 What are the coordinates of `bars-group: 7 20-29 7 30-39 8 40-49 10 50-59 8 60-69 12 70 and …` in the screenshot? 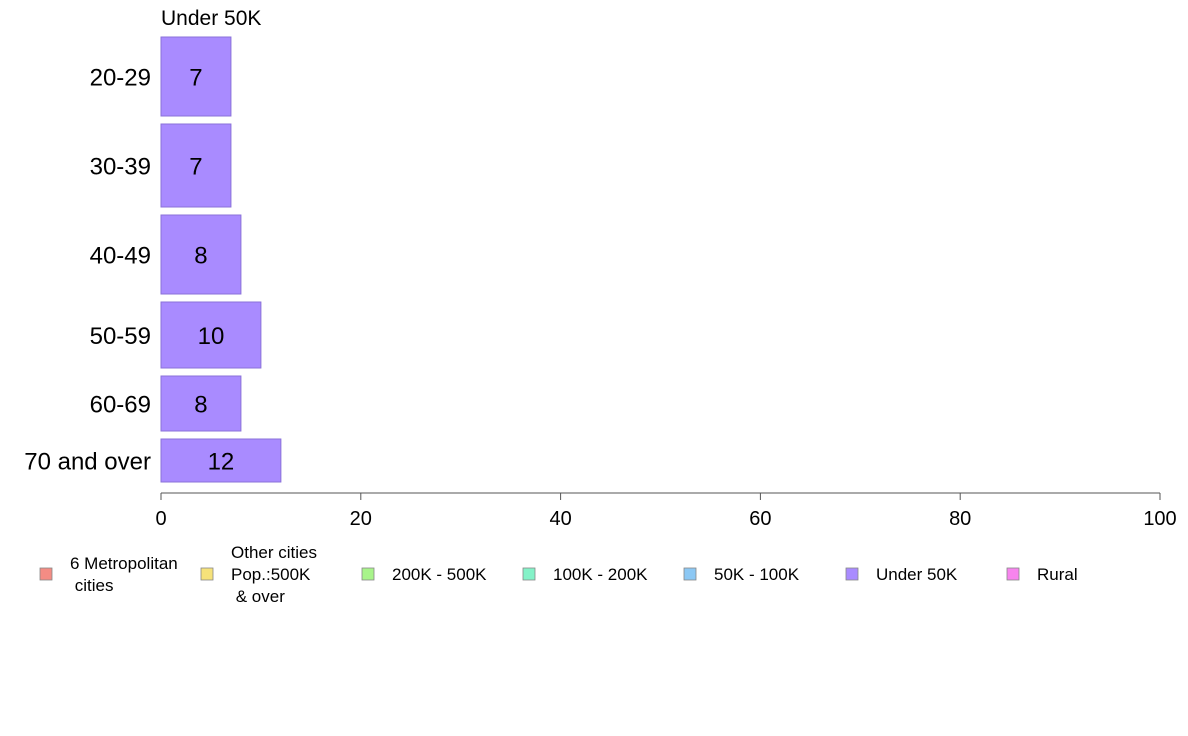 It's located at (153, 259).